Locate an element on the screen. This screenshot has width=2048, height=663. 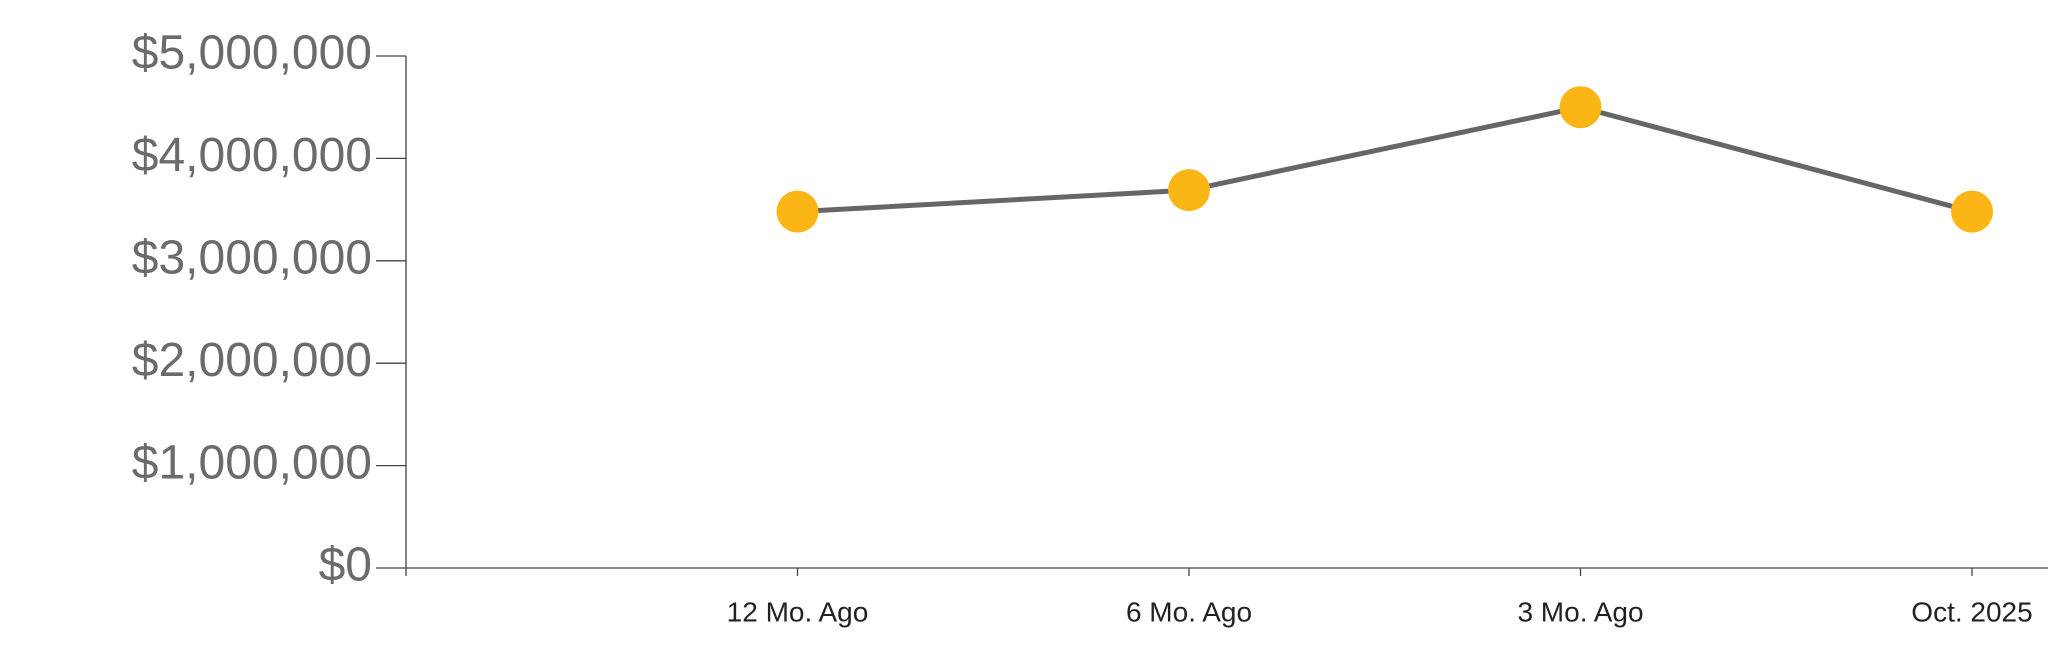
y-tick-label: $3,000,000 is located at coordinates (252, 257).